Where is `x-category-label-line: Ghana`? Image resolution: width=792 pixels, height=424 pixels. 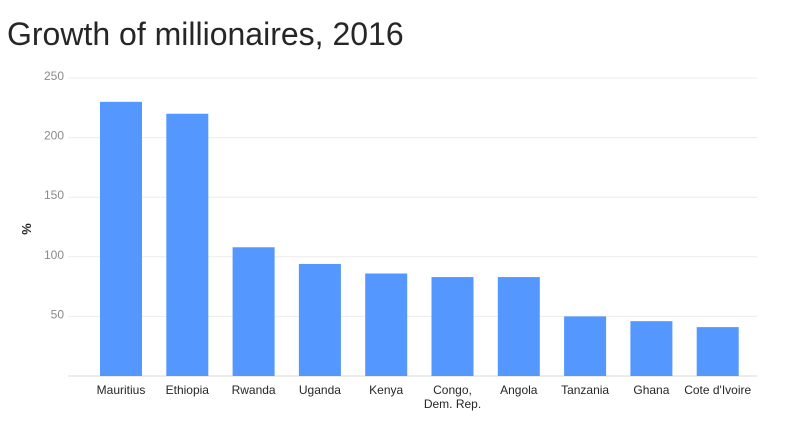
x-category-label-line: Ghana is located at coordinates (651, 390).